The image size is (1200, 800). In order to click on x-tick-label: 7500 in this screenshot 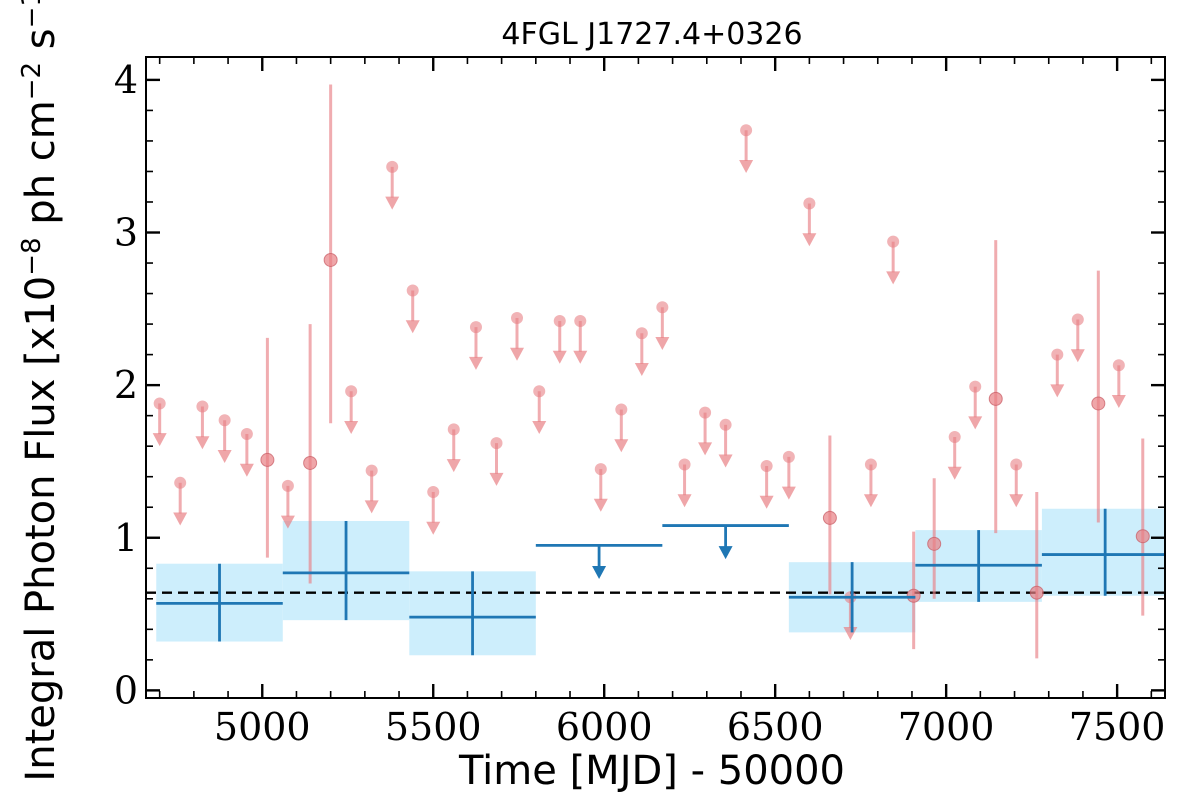, I will do `click(1117, 727)`.